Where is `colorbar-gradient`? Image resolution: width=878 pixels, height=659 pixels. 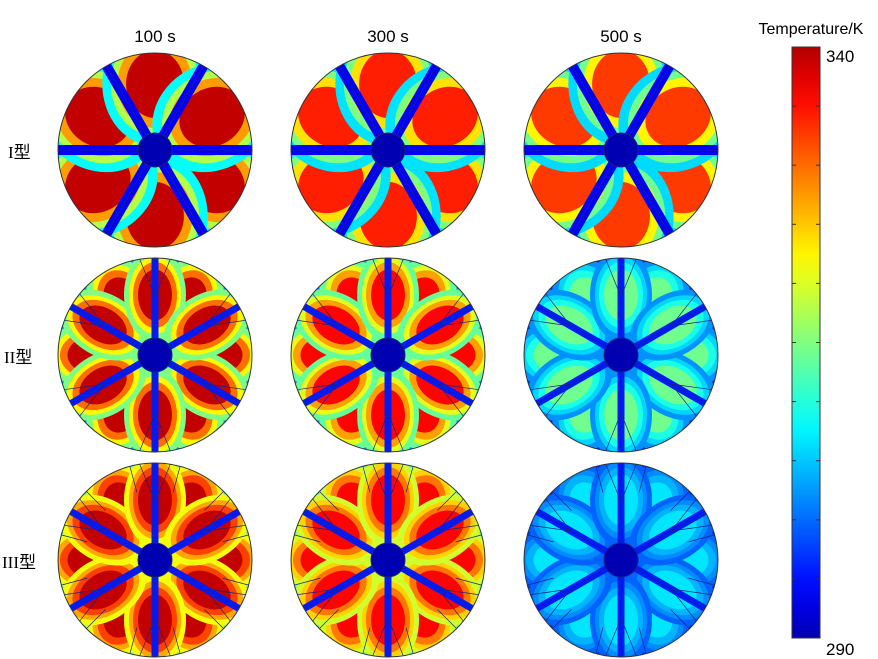
colorbar-gradient is located at coordinates (806, 342).